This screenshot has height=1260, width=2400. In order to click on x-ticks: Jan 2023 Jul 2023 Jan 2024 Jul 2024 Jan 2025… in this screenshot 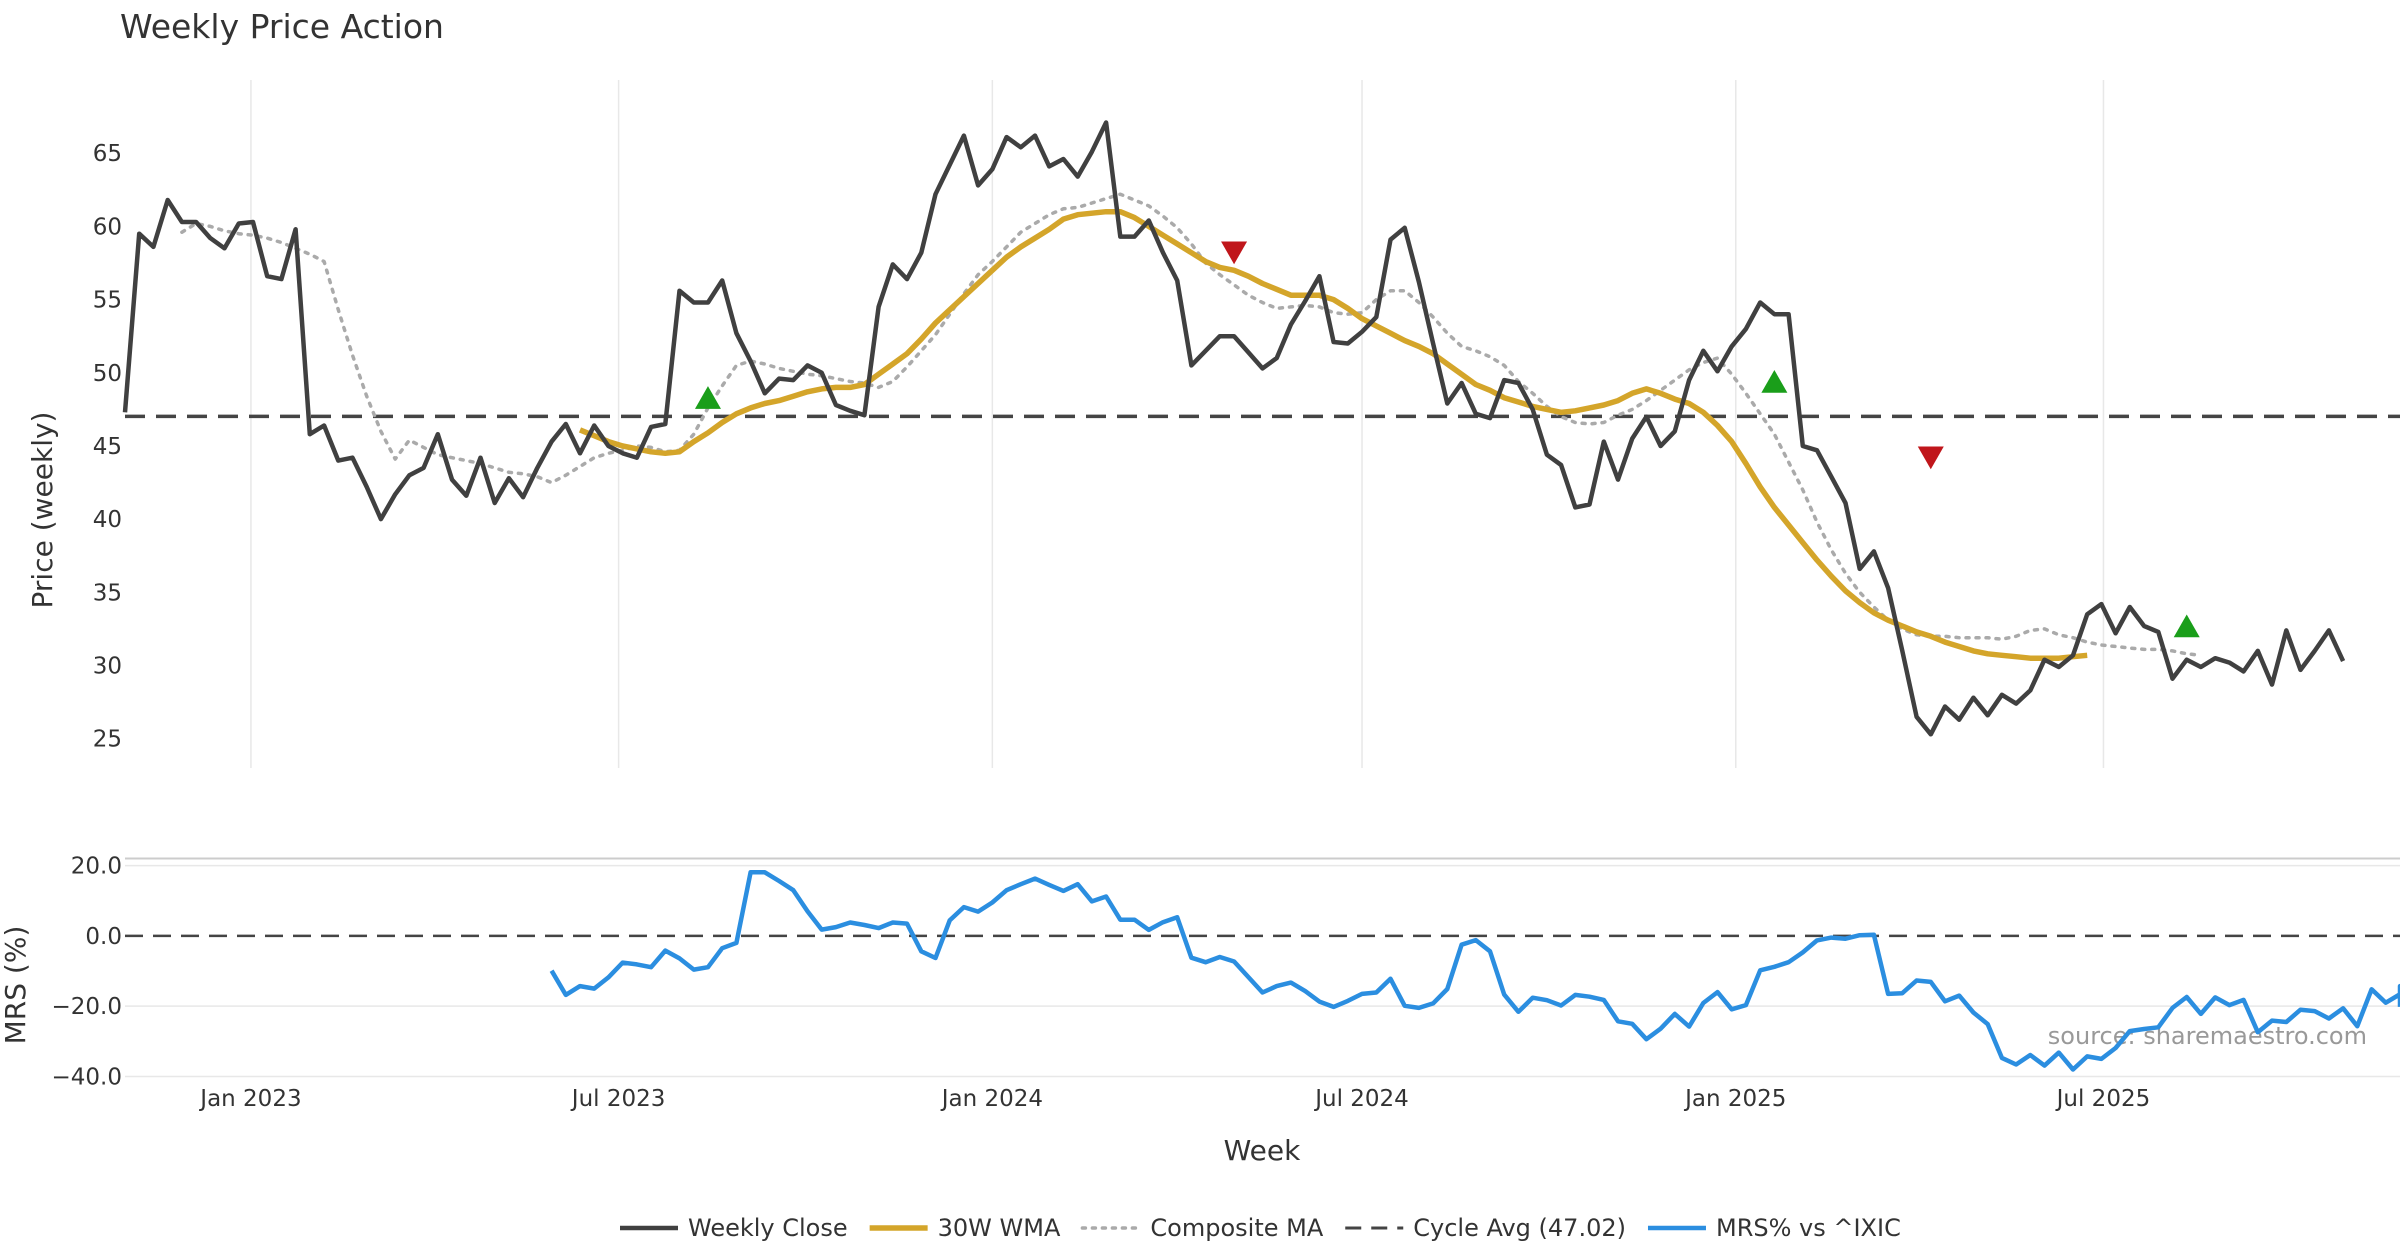, I will do `click(1174, 1099)`.